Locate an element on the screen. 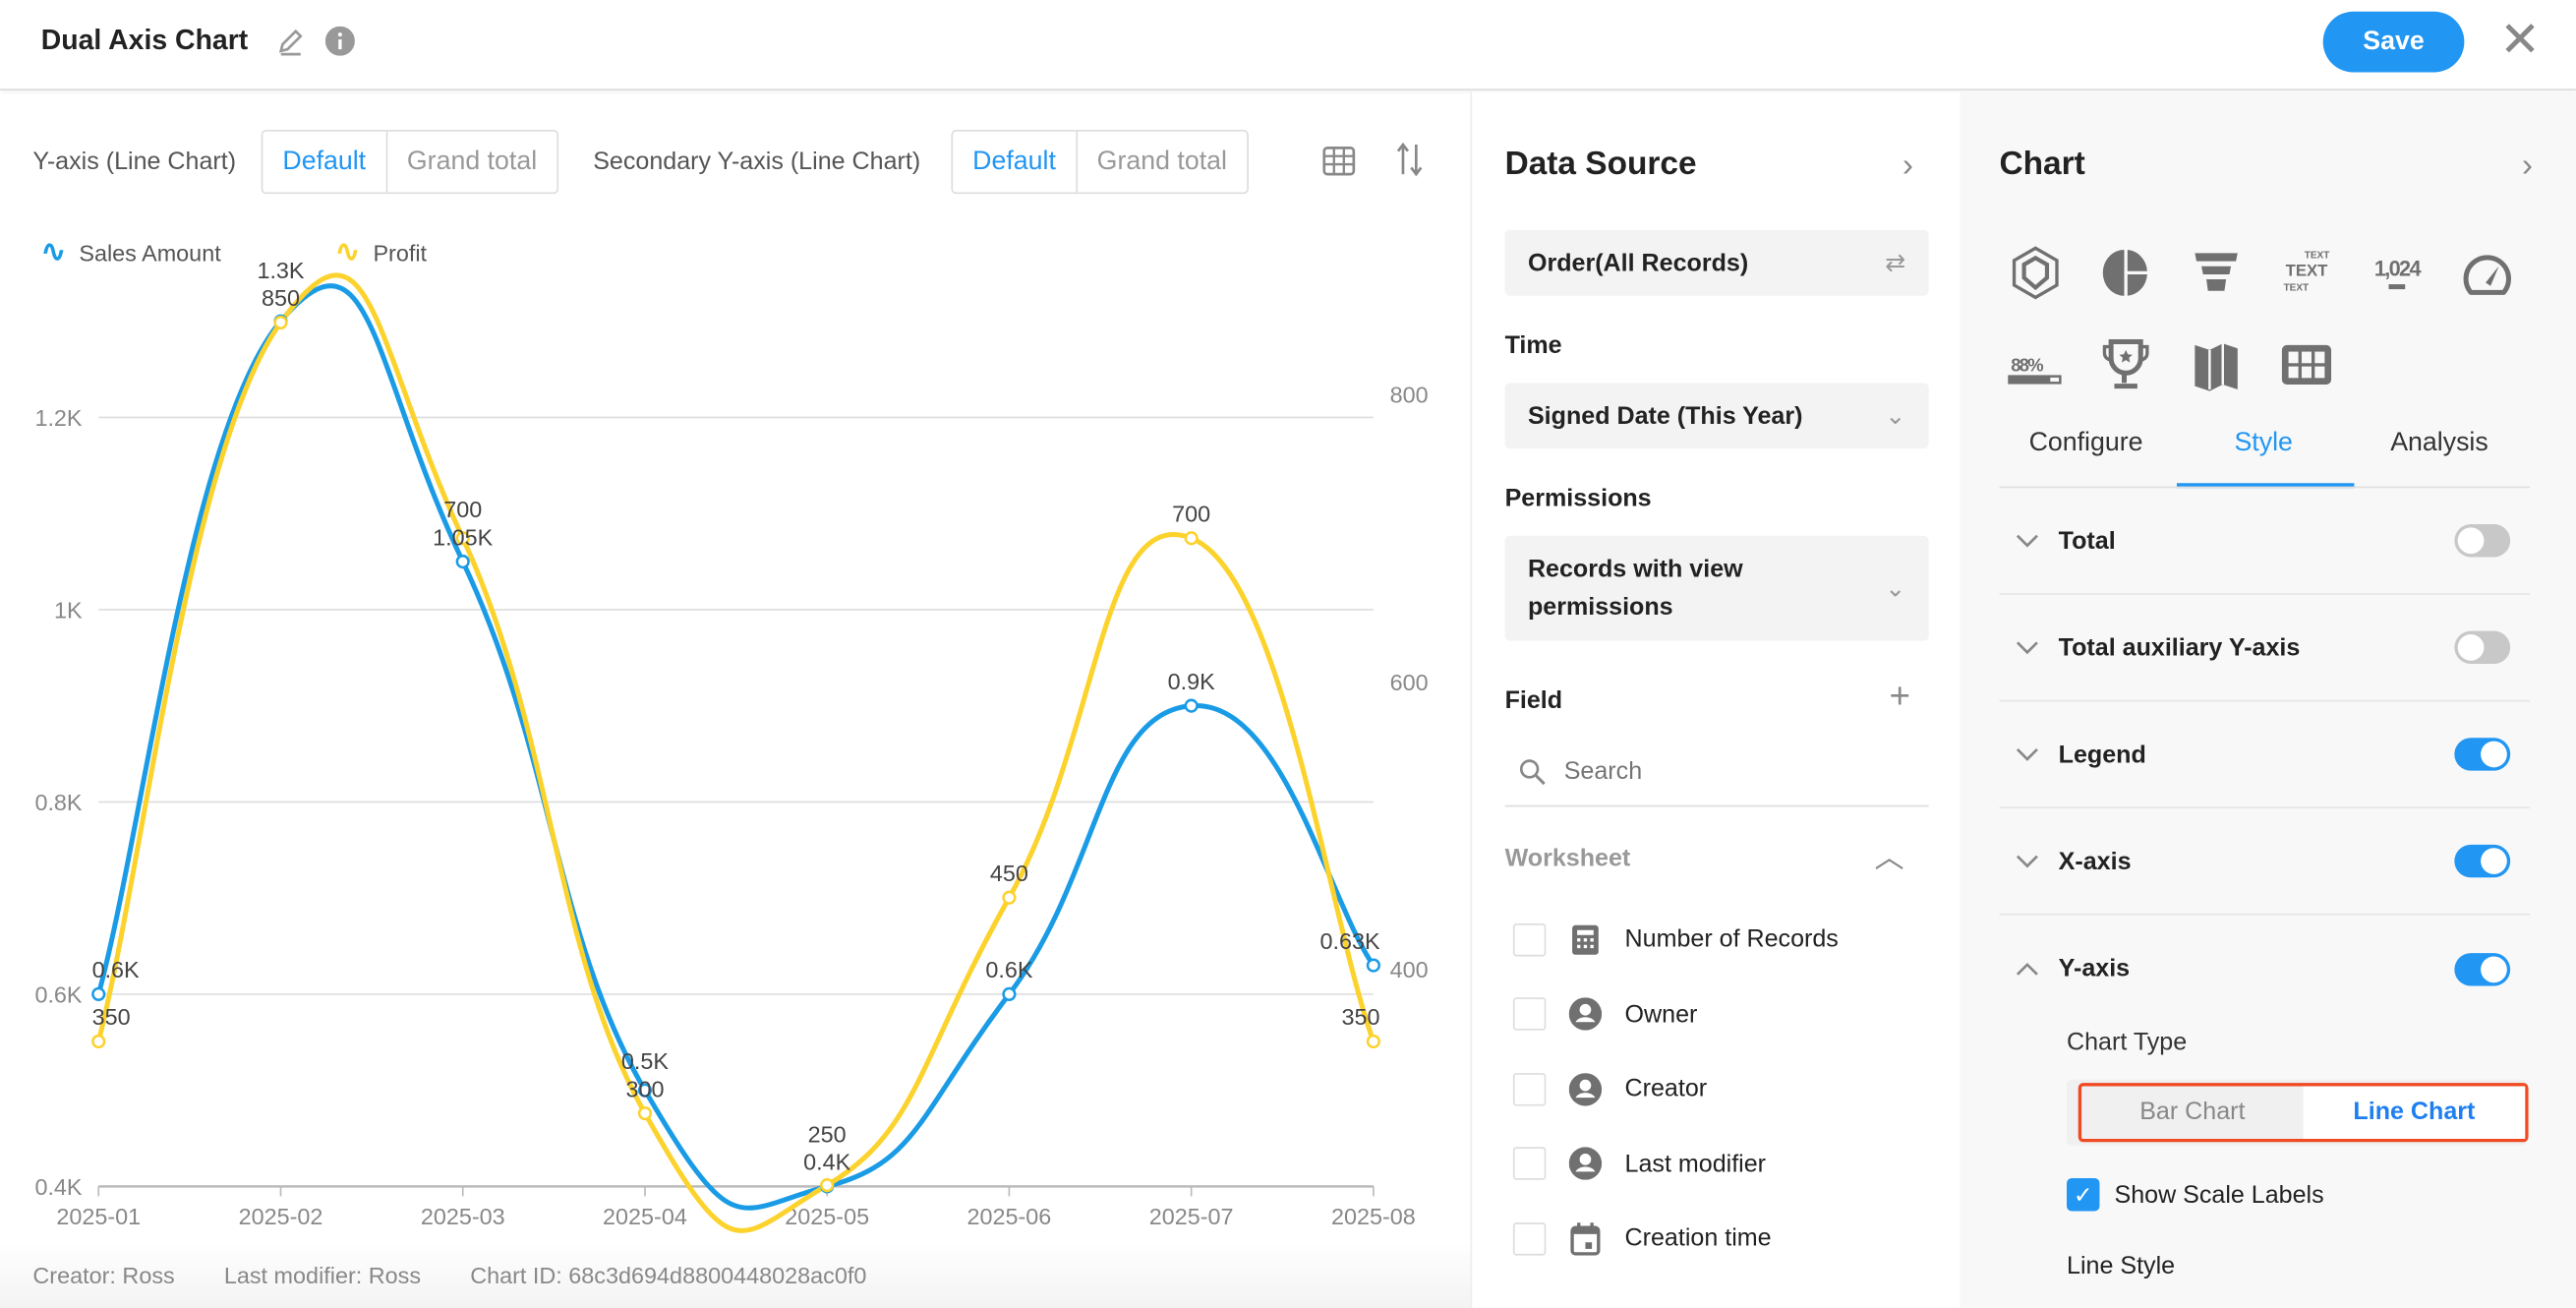  secondary-y-axis-label: Secondary Y-axis (Line Chart) is located at coordinates (757, 162).